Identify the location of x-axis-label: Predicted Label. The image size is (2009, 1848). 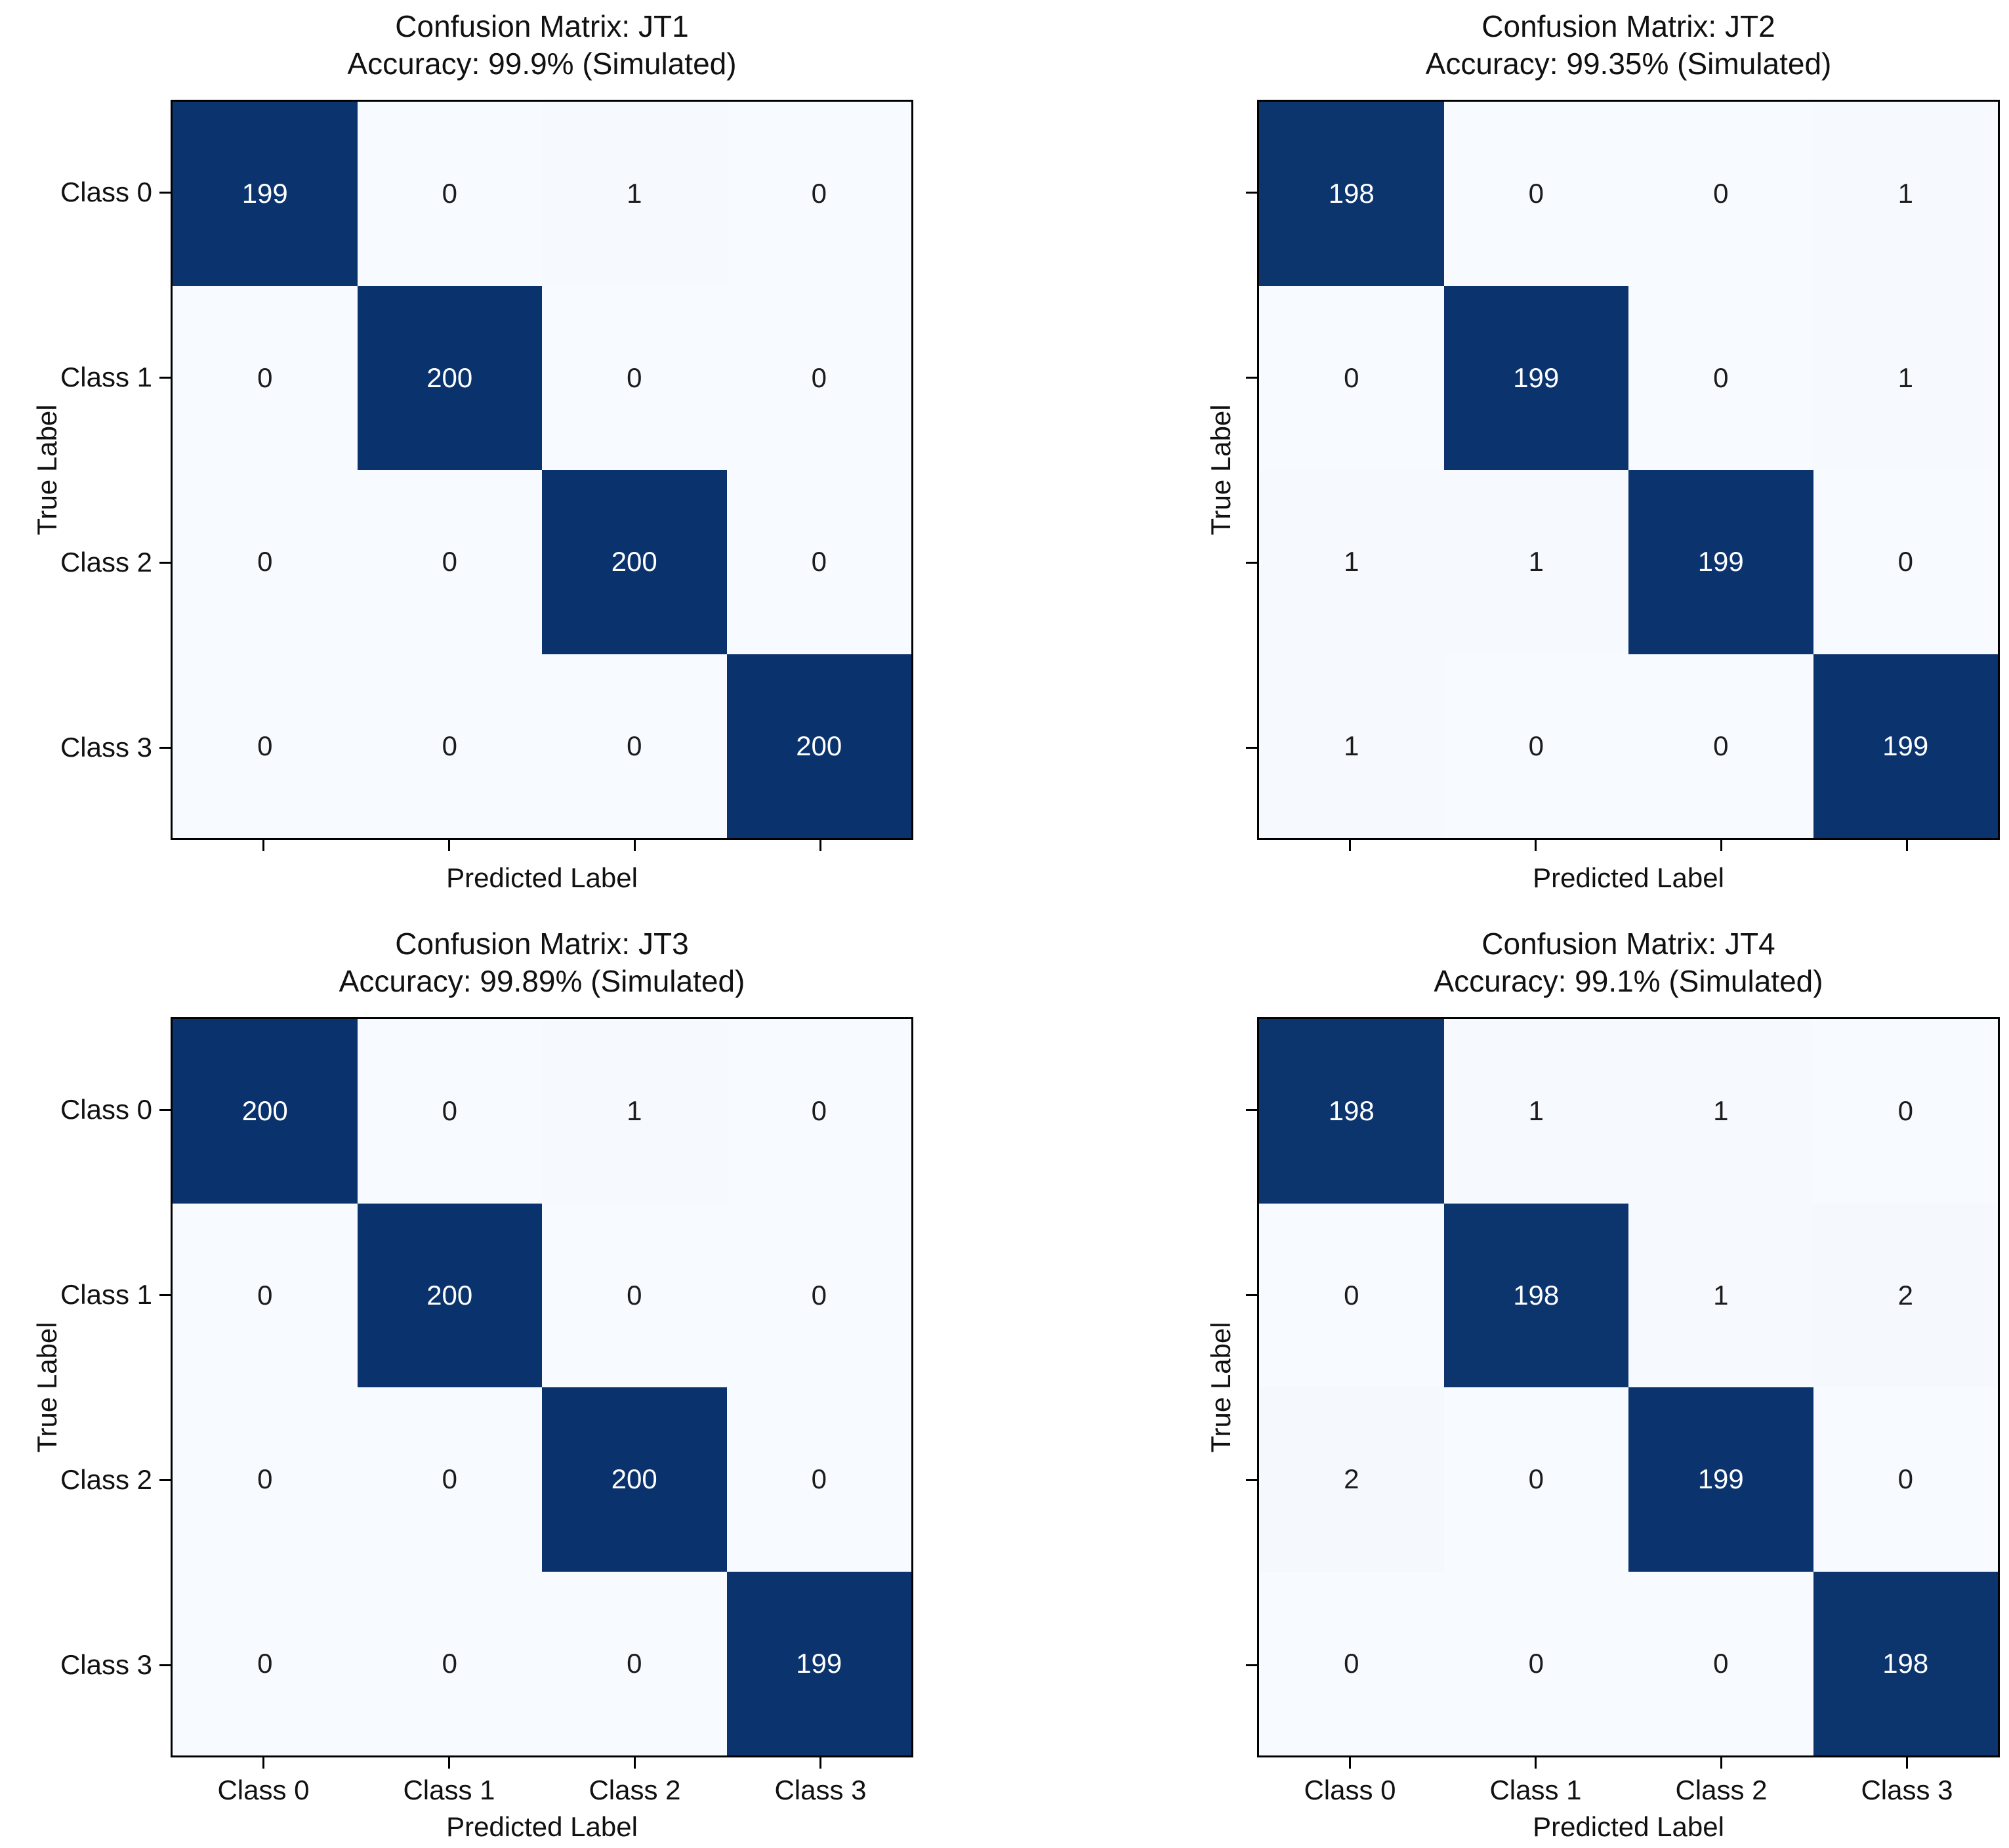
(542, 877).